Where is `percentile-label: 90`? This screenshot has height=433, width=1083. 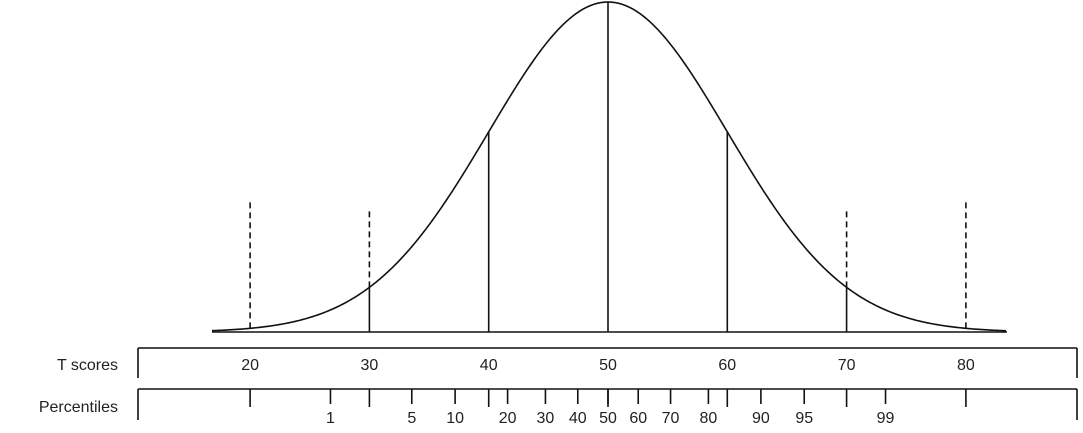
percentile-label: 90 is located at coordinates (761, 418).